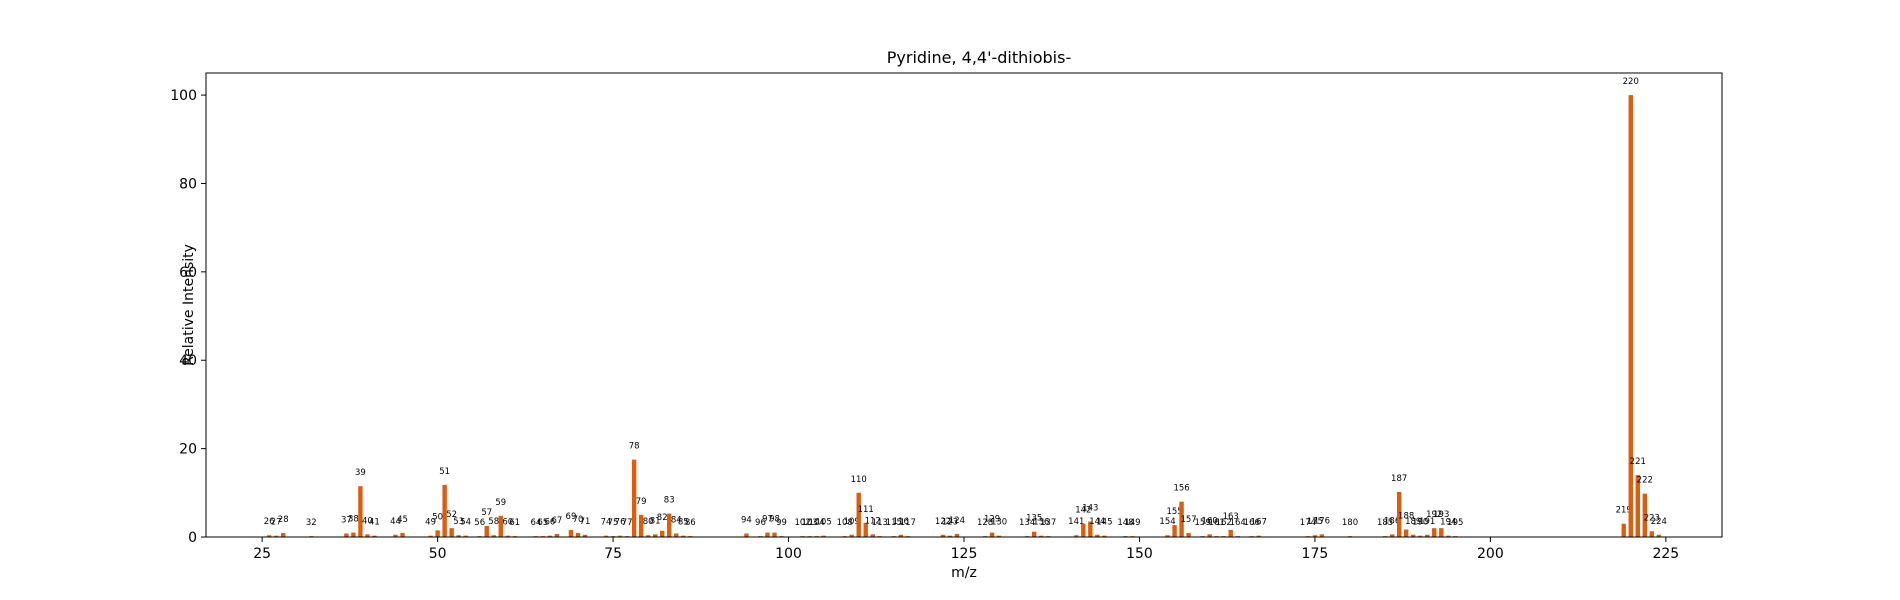 The image size is (1900, 600). I want to click on peak-label: 75, so click(613, 523).